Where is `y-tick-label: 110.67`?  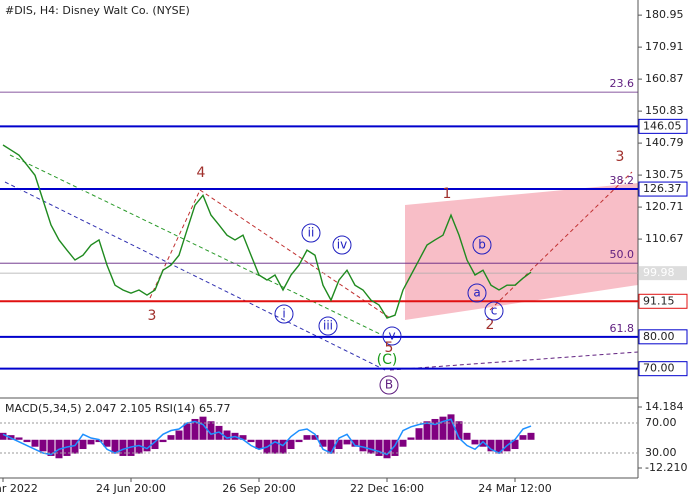 y-tick-label: 110.67 is located at coordinates (664, 238).